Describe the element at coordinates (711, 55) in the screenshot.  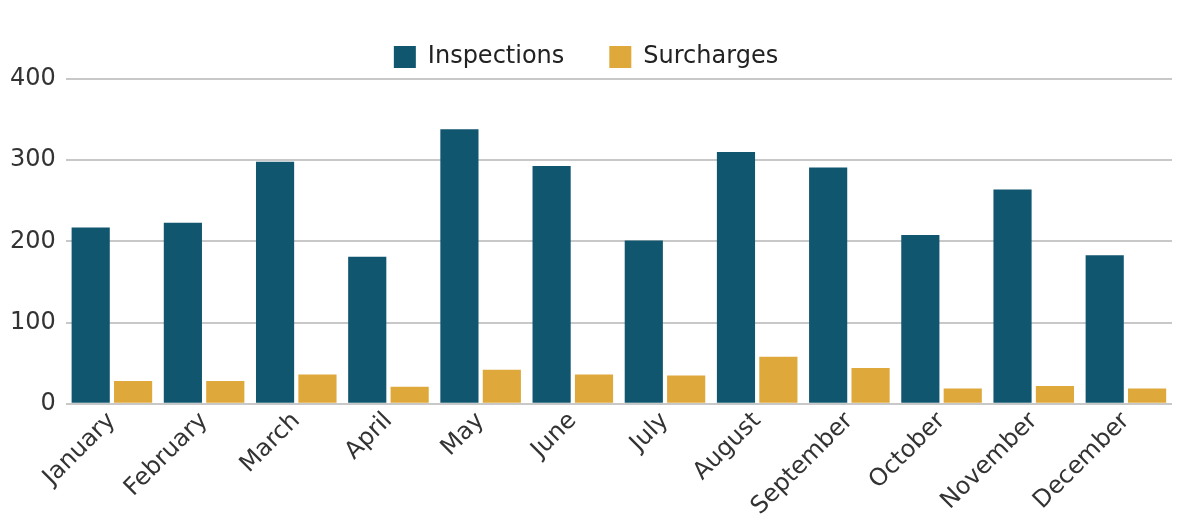
I see `legend-label: Surcharges` at that location.